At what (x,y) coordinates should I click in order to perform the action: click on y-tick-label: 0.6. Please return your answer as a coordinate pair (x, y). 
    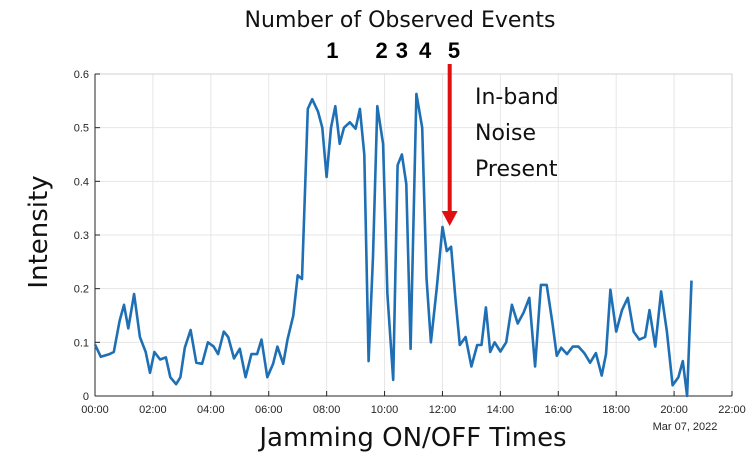
    Looking at the image, I should click on (81, 75).